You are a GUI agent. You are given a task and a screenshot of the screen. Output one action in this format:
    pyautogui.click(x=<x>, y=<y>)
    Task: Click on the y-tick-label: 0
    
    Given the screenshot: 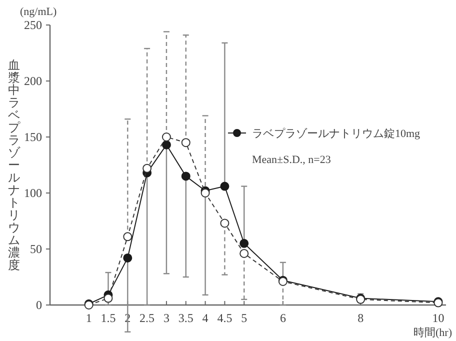 What is the action you would take?
    pyautogui.click(x=39, y=305)
    